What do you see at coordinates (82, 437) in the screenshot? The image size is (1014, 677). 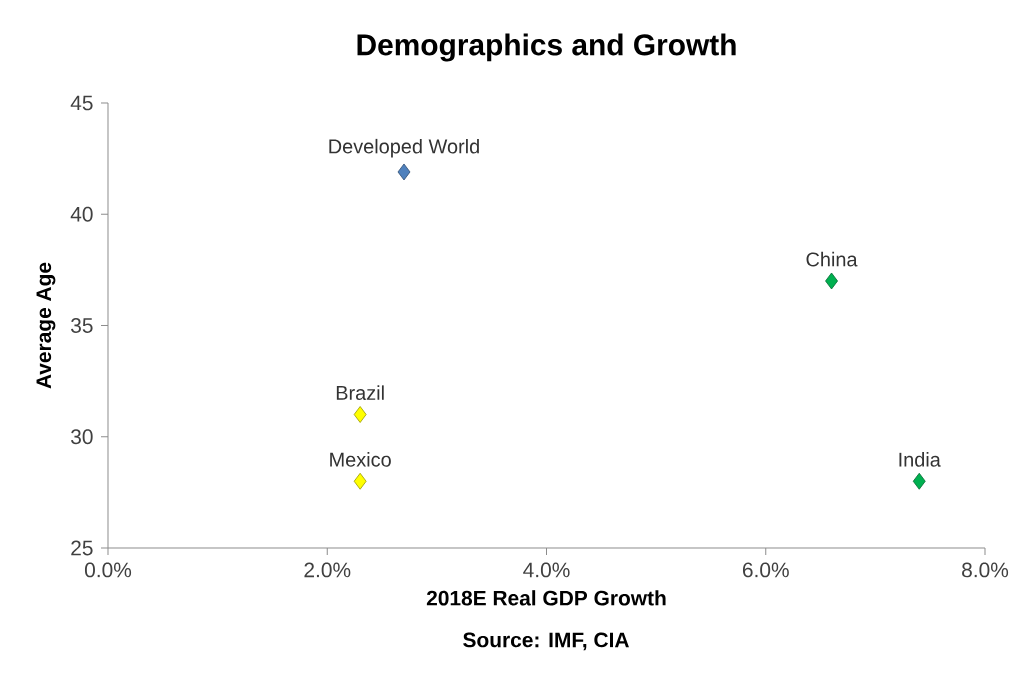 I see `y-tick-label: 30` at bounding box center [82, 437].